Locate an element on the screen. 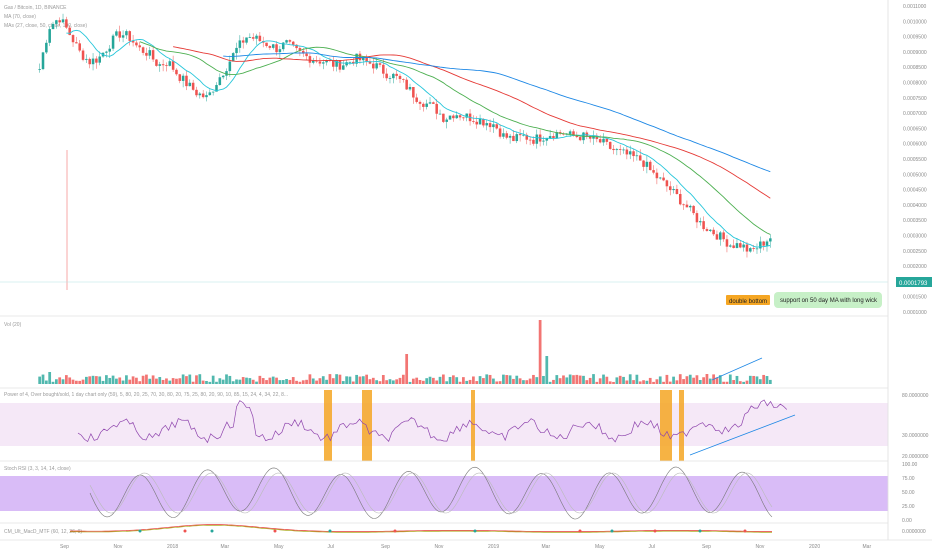 The width and height of the screenshot is (932, 550). price-tick-label: 0.0008500 is located at coordinates (915, 68).